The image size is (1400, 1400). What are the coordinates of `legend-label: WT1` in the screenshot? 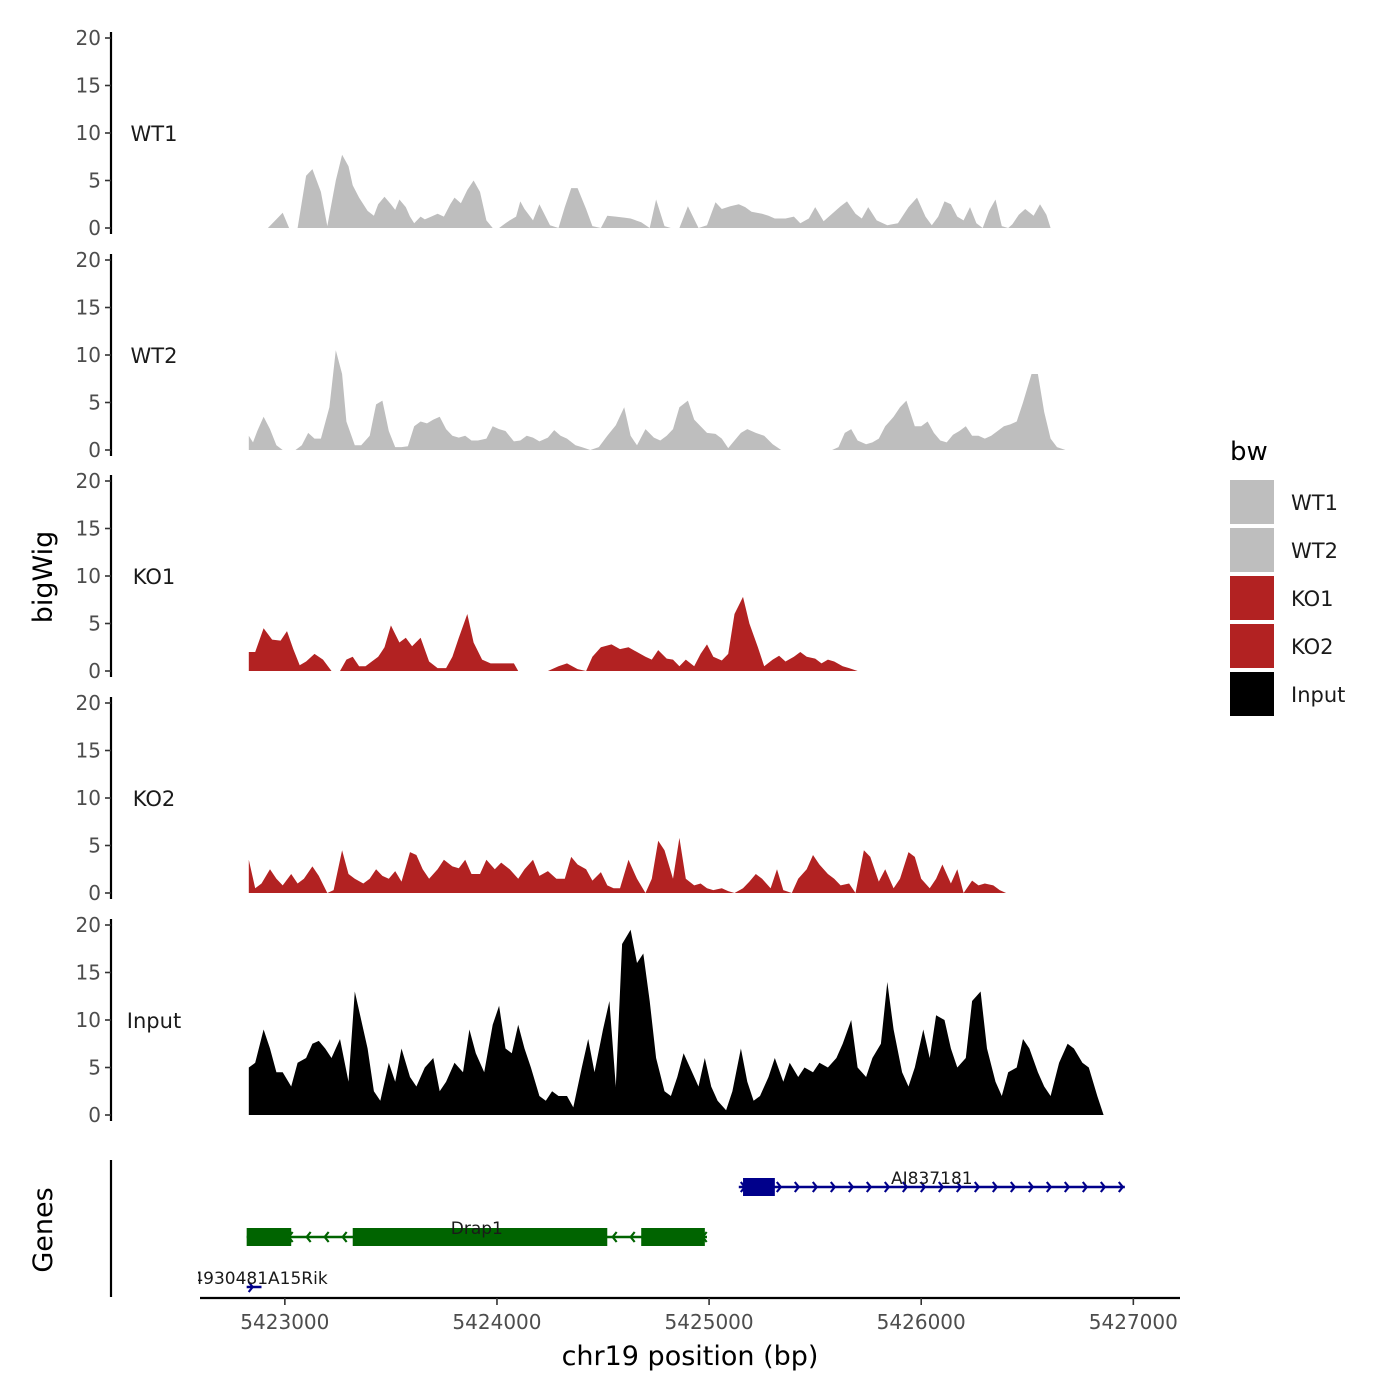 It's located at (1314, 503).